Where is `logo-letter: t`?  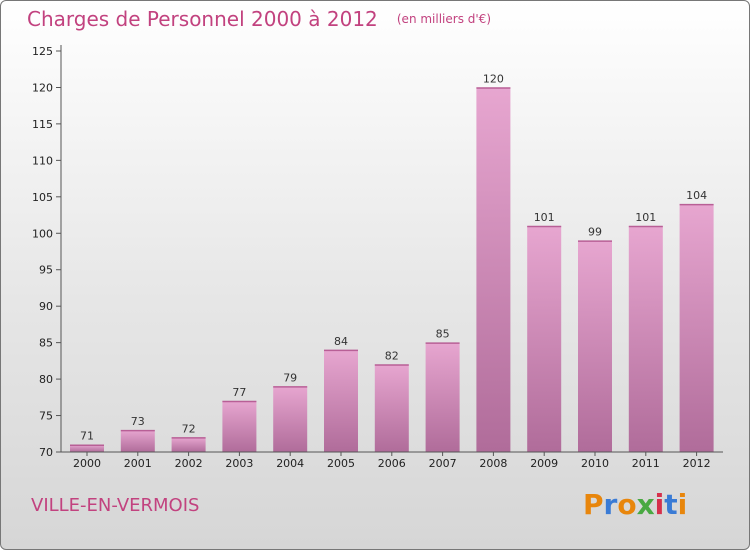
logo-letter: t is located at coordinates (671, 504).